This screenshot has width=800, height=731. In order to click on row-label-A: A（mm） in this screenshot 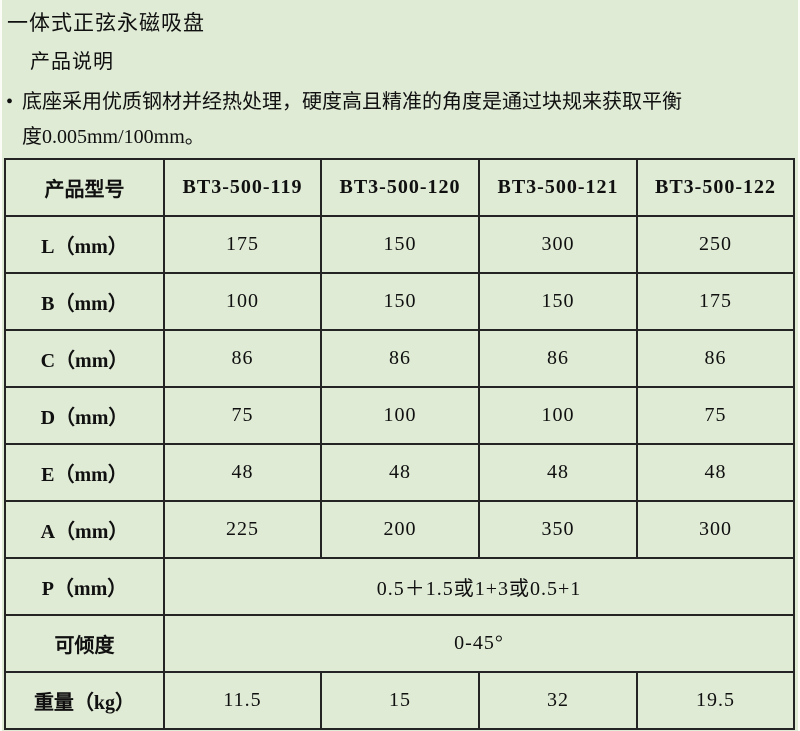, I will do `click(84, 529)`.